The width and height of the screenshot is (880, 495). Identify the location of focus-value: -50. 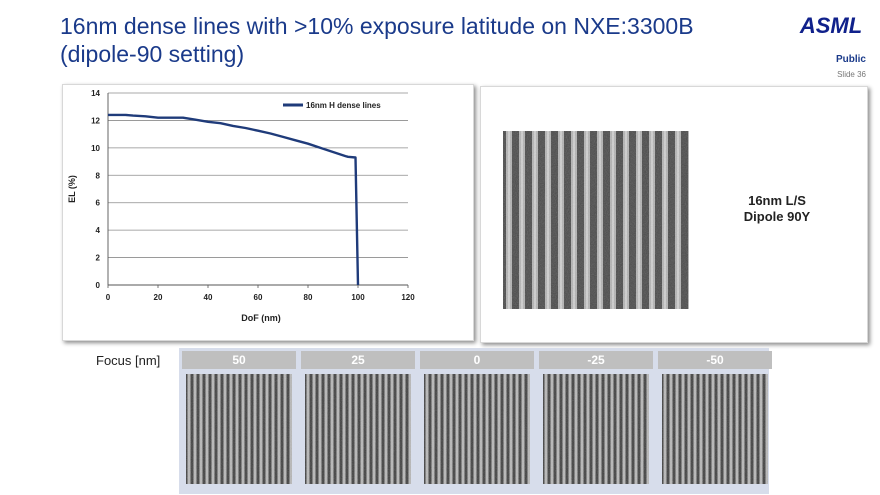
(715, 360).